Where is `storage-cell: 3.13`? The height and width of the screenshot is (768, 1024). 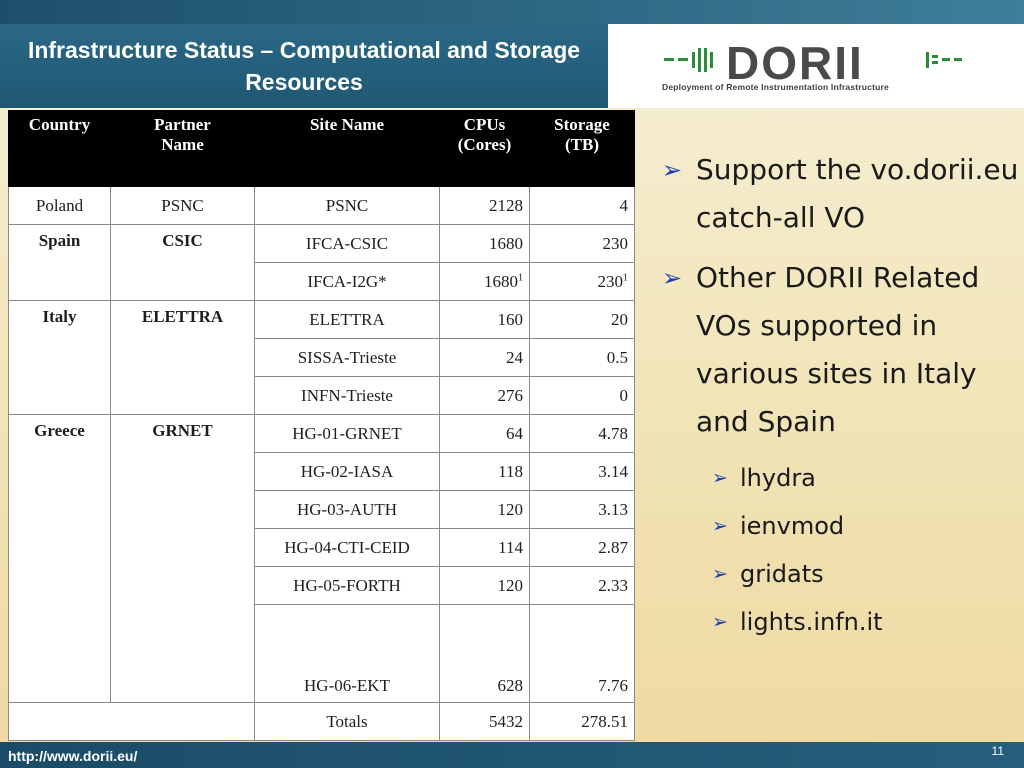 storage-cell: 3.13 is located at coordinates (582, 509).